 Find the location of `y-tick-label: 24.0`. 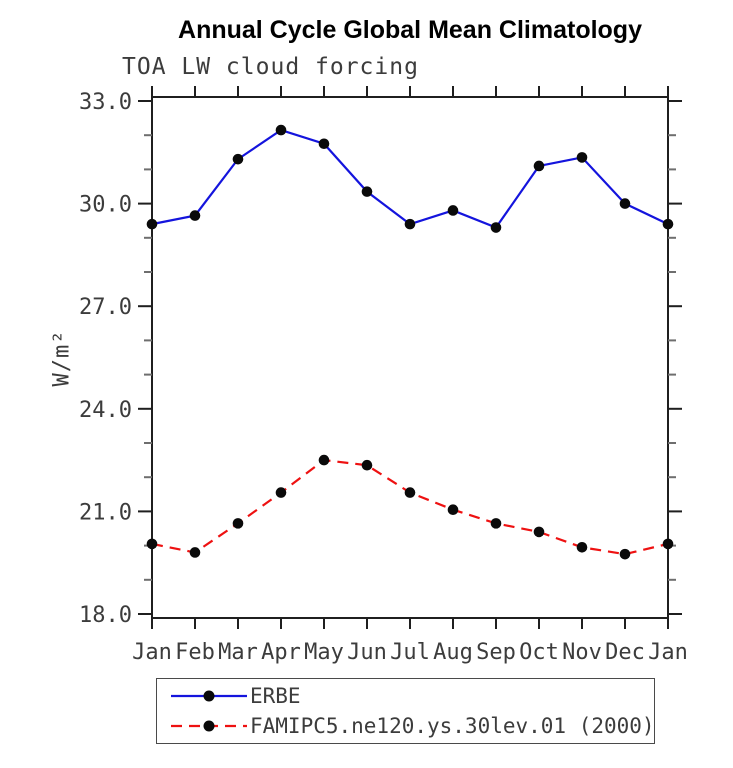

y-tick-label: 24.0 is located at coordinates (105, 410).